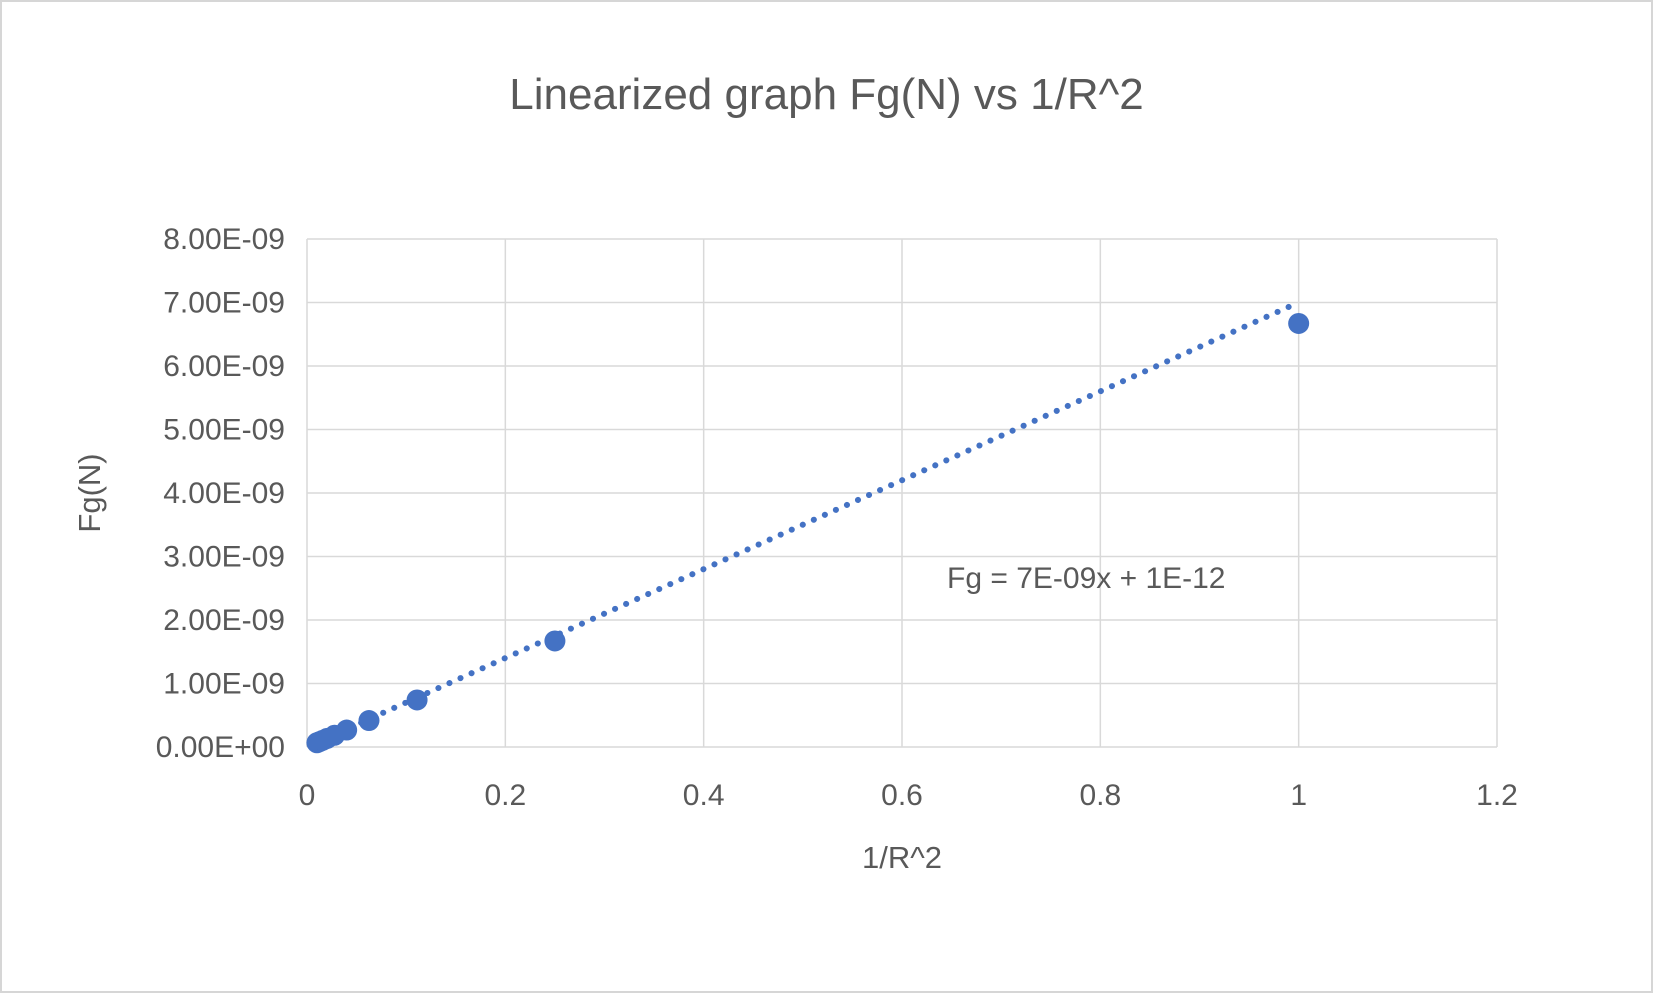 Image resolution: width=1653 pixels, height=993 pixels. What do you see at coordinates (902, 857) in the screenshot?
I see `x-axis-title: 1/R^2` at bounding box center [902, 857].